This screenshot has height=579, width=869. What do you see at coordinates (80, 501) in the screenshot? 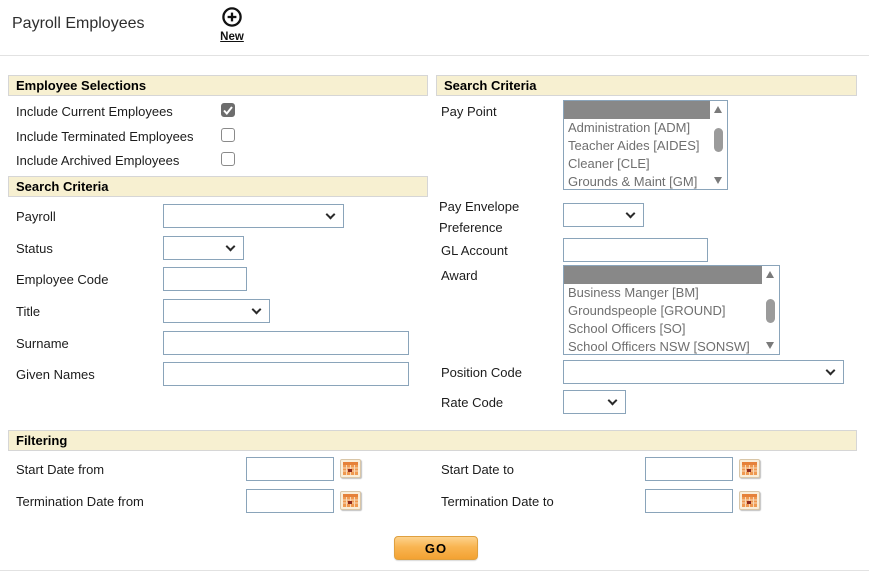
I see `termination-date-from-label: Termination Date from` at bounding box center [80, 501].